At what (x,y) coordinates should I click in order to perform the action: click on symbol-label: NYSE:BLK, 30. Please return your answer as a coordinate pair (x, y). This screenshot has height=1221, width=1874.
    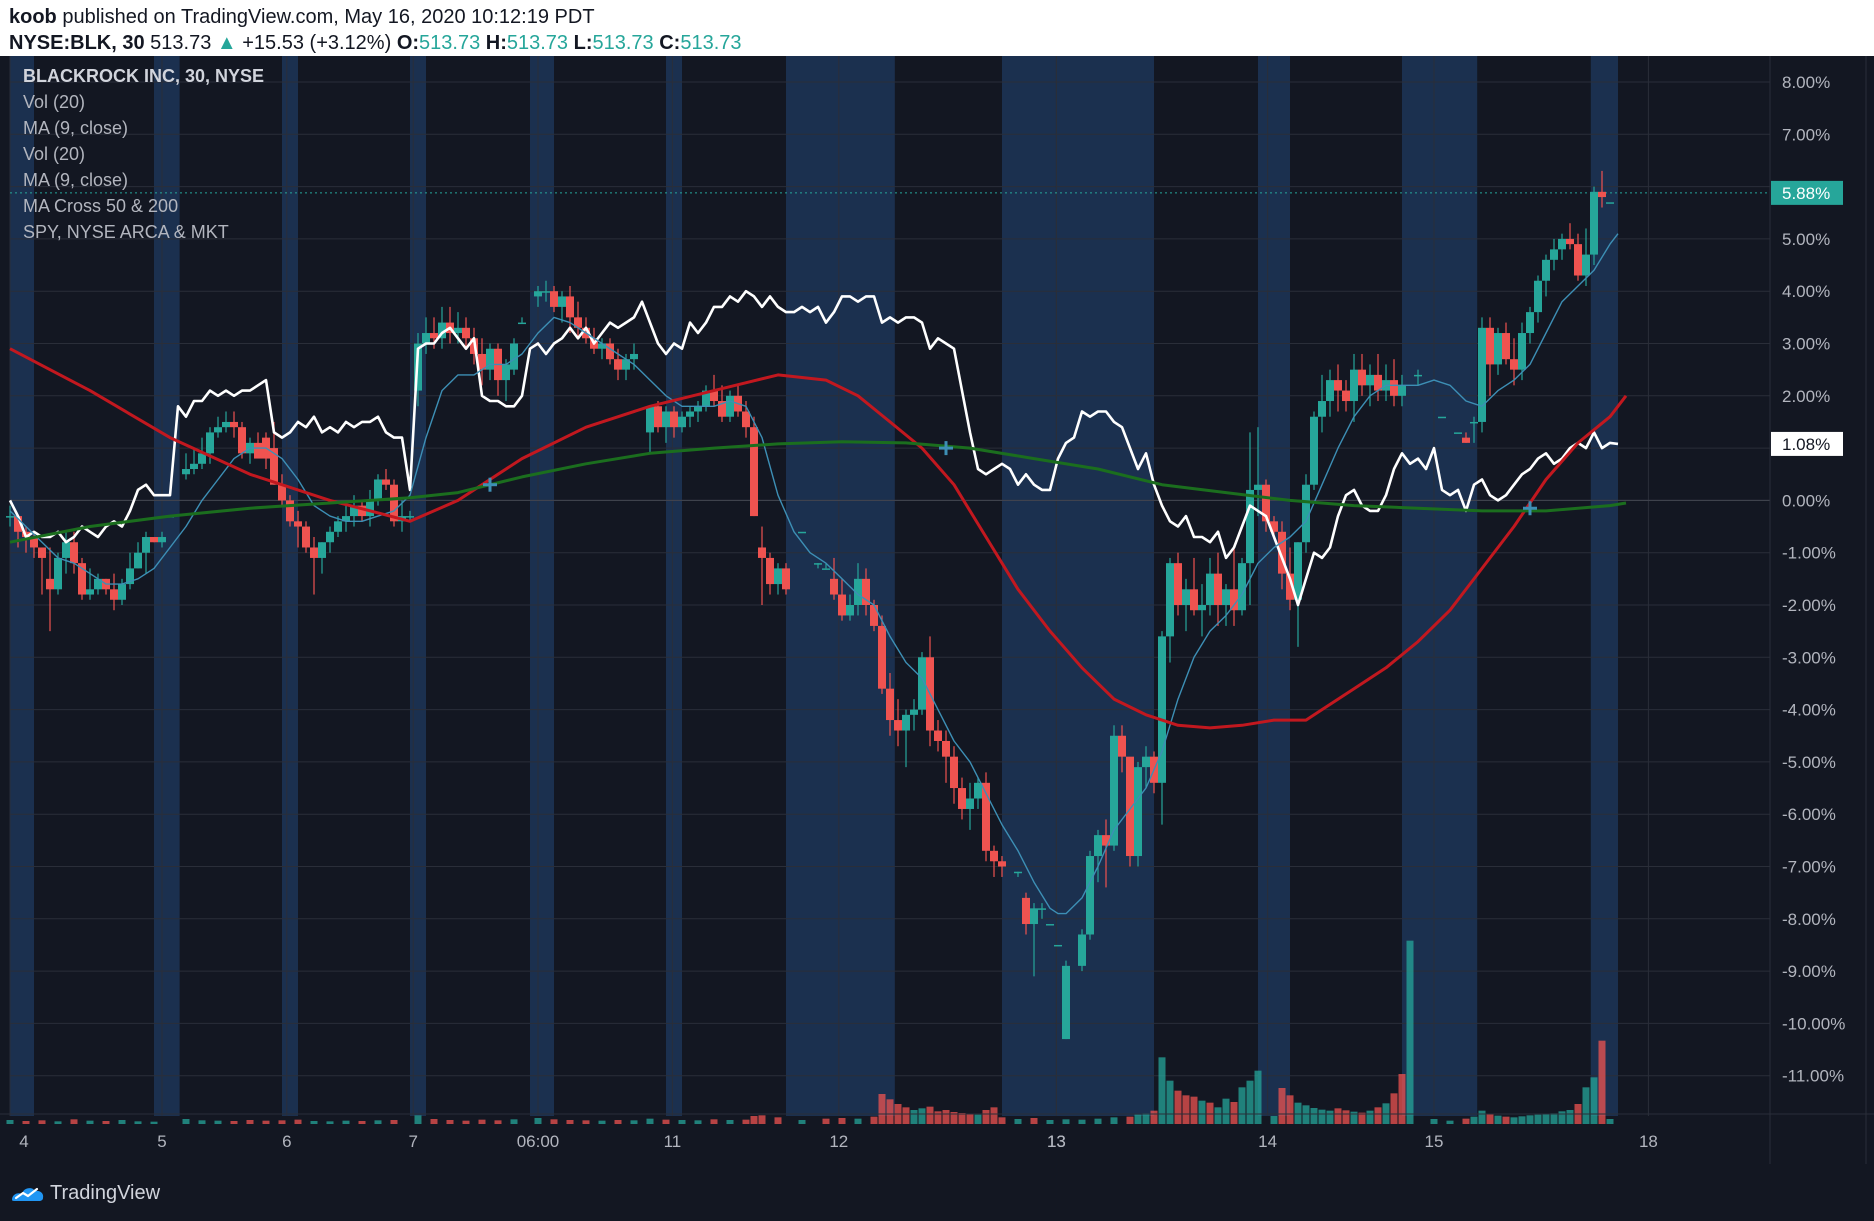
    Looking at the image, I should click on (77, 43).